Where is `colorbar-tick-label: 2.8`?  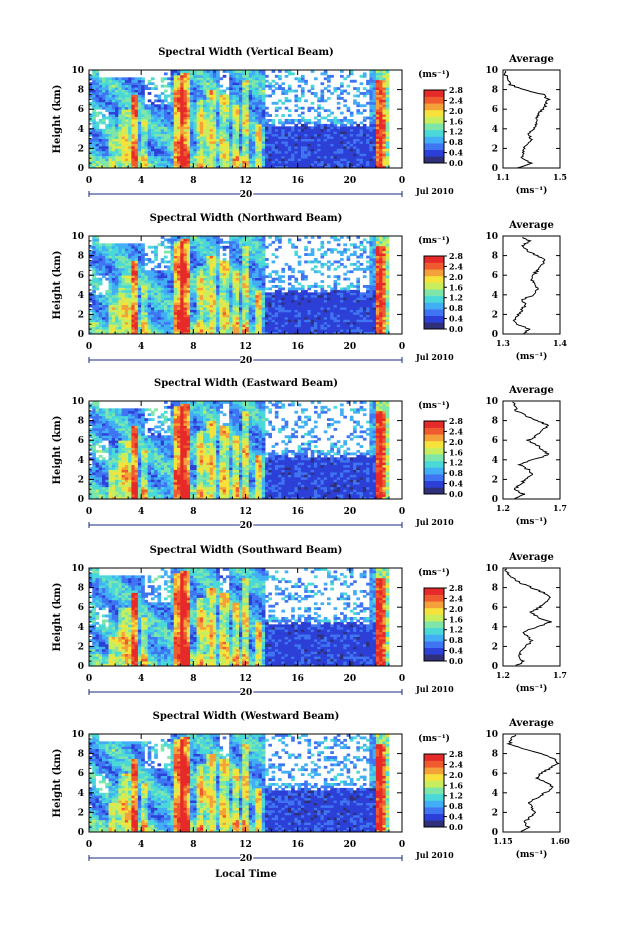
colorbar-tick-label: 2.8 is located at coordinates (456, 90).